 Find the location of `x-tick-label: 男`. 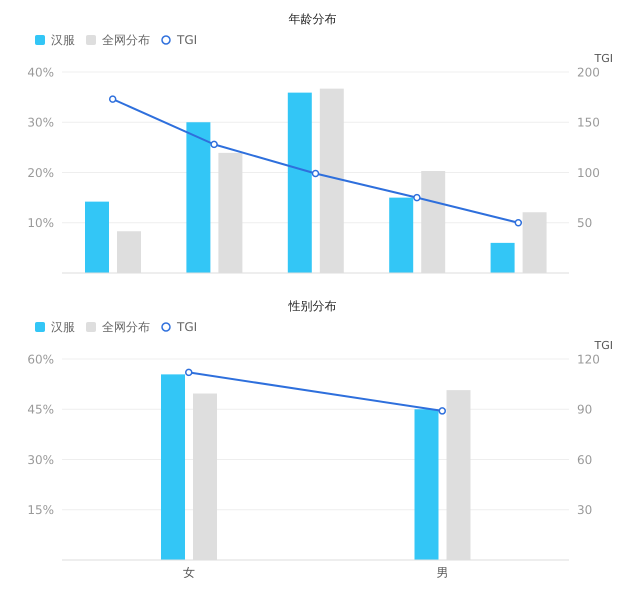

x-tick-label: 男 is located at coordinates (442, 573).